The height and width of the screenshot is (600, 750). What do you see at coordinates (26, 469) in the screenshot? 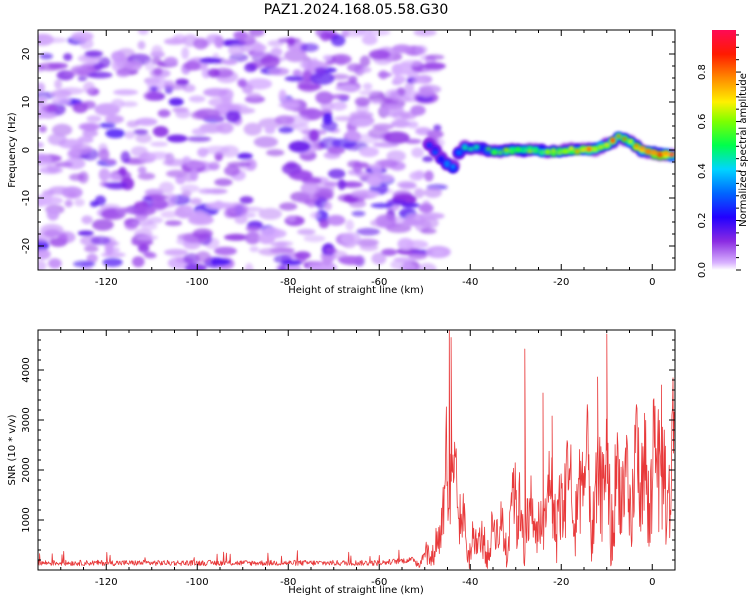
I see `y-tick-label: 2000` at bounding box center [26, 469].